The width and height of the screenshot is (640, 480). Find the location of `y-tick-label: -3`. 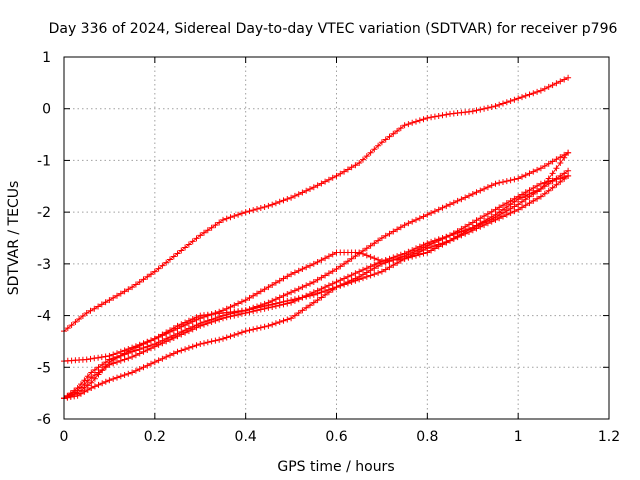

y-tick-label: -3 is located at coordinates (44, 265).